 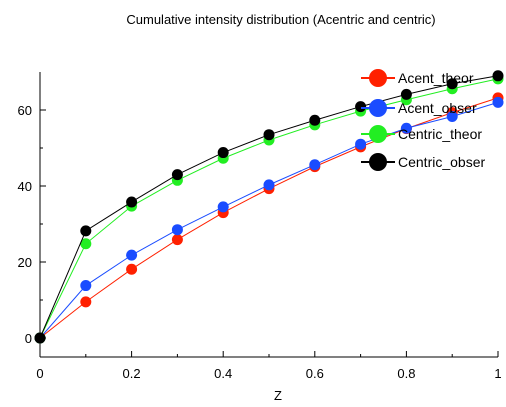 What do you see at coordinates (436, 78) in the screenshot?
I see `legend-label-Acent_theor: Acent_theor` at bounding box center [436, 78].